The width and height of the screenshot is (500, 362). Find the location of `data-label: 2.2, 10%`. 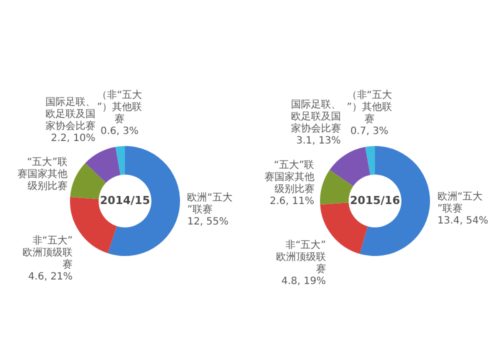

data-label: 2.2, 10% is located at coordinates (73, 138).